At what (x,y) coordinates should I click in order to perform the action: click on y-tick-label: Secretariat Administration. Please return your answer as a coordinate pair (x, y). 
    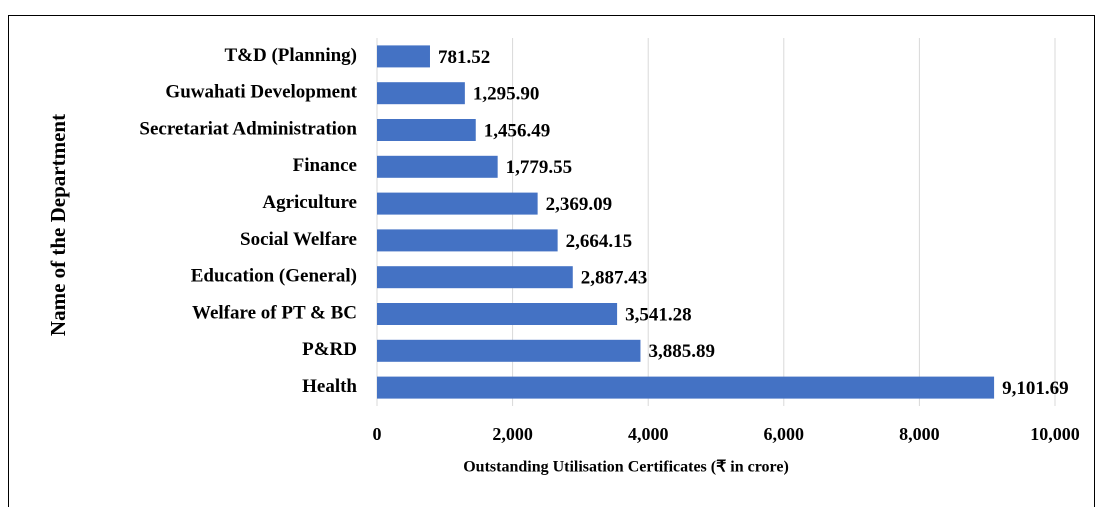
    Looking at the image, I should click on (248, 128).